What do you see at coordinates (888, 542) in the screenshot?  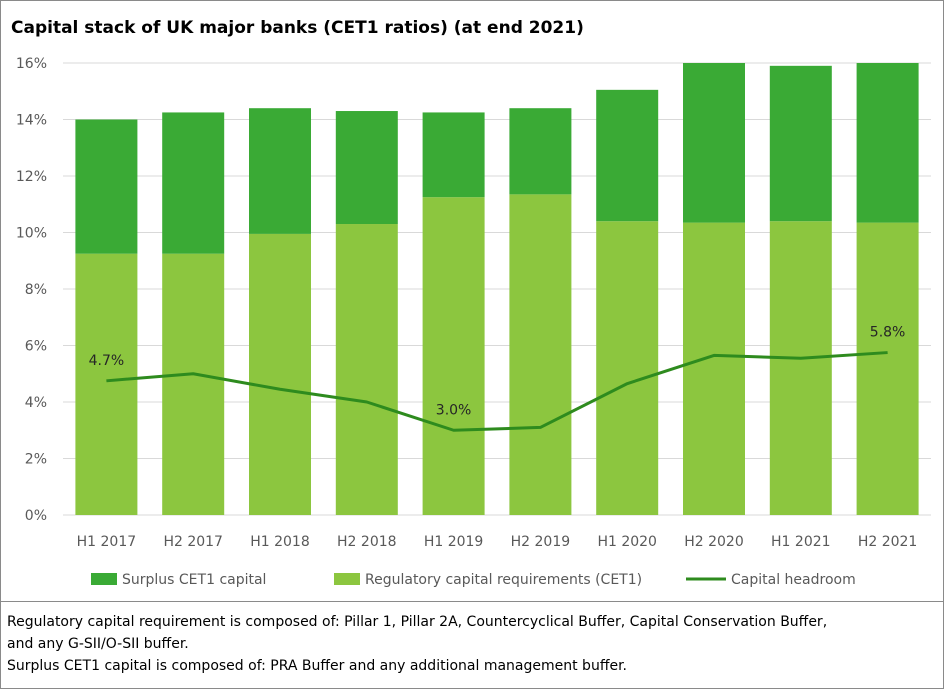 I see `x-tick-label: H2 2021` at bounding box center [888, 542].